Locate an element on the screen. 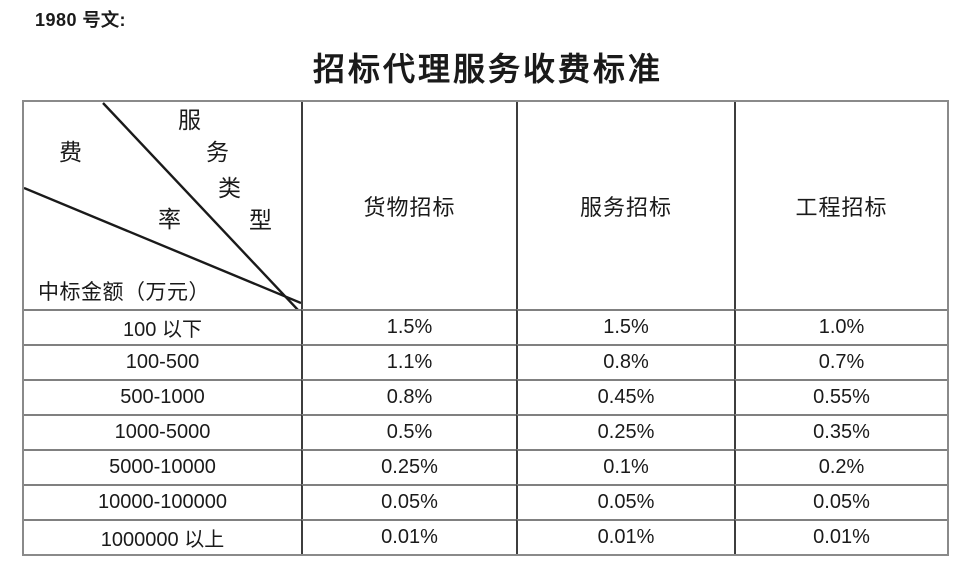 The height and width of the screenshot is (581, 976). row-label: 100-500 is located at coordinates (162, 361).